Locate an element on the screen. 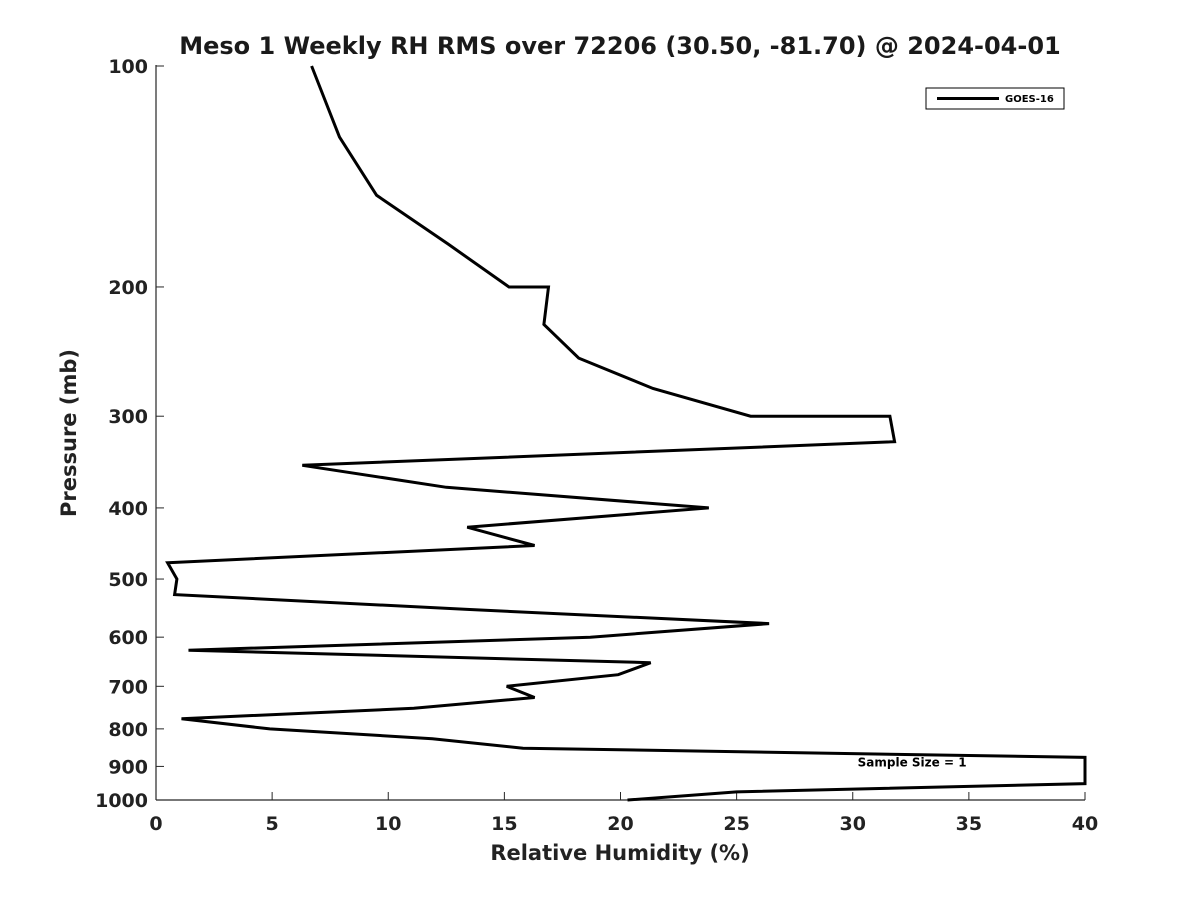 Image resolution: width=1200 pixels, height=900 pixels. x-tick-label: 10 is located at coordinates (388, 824).